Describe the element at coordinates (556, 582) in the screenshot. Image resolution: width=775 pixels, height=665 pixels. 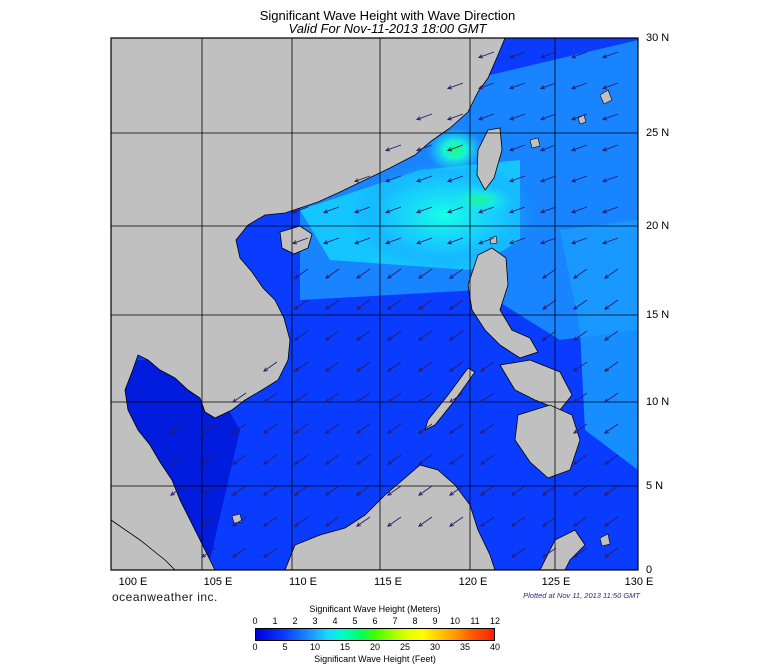
I see `lon-label-125e: 125 E` at that location.